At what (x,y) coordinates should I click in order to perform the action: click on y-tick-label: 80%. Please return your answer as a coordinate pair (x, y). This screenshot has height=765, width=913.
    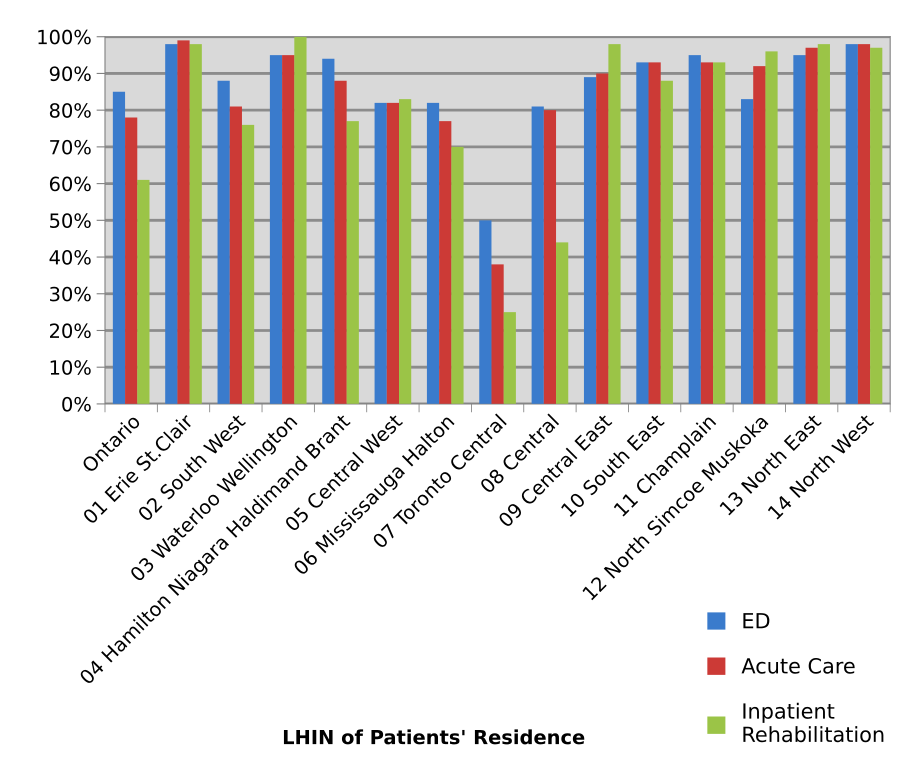
    Looking at the image, I should click on (70, 110).